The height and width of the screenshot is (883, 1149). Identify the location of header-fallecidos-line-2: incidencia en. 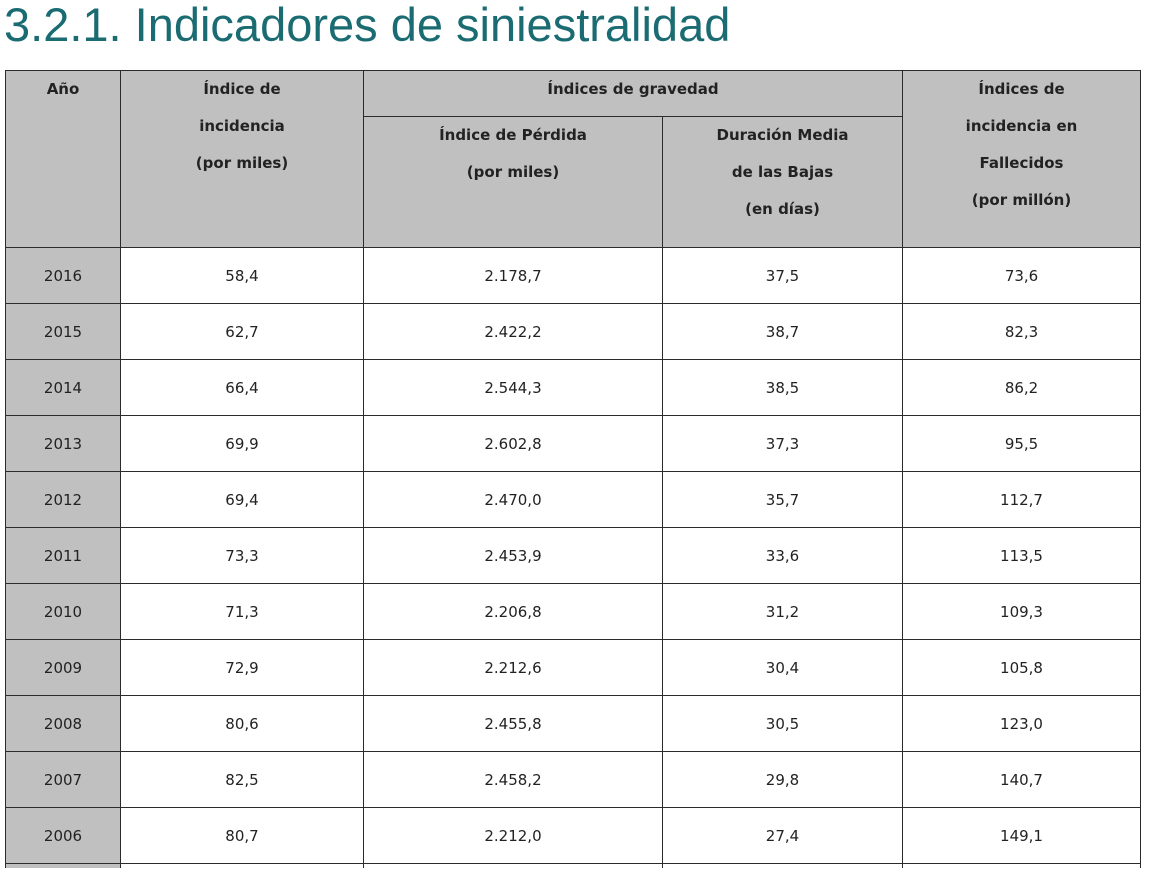
(1021, 126).